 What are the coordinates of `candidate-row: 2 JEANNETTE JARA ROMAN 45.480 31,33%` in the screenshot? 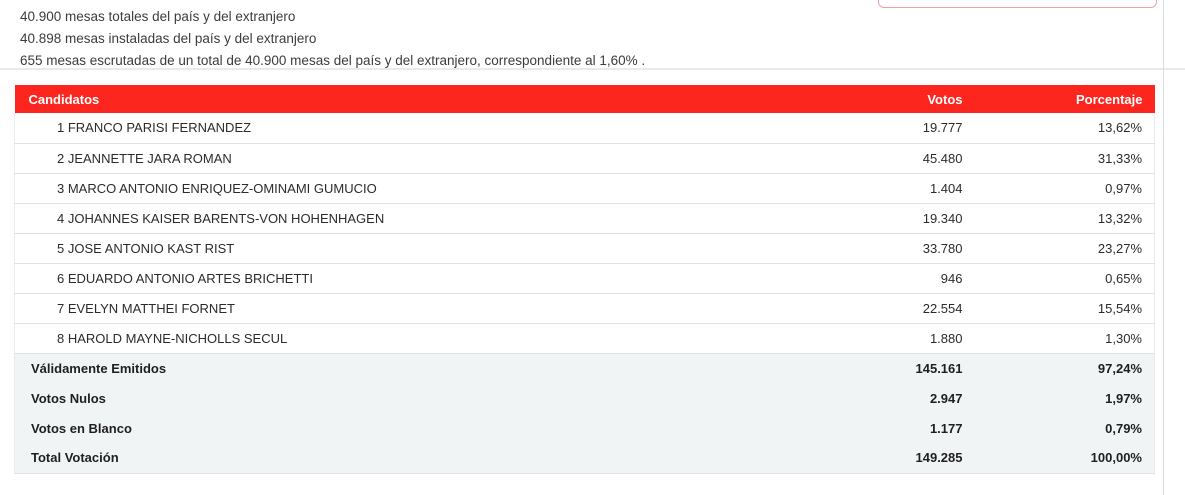 It's located at (584, 158).